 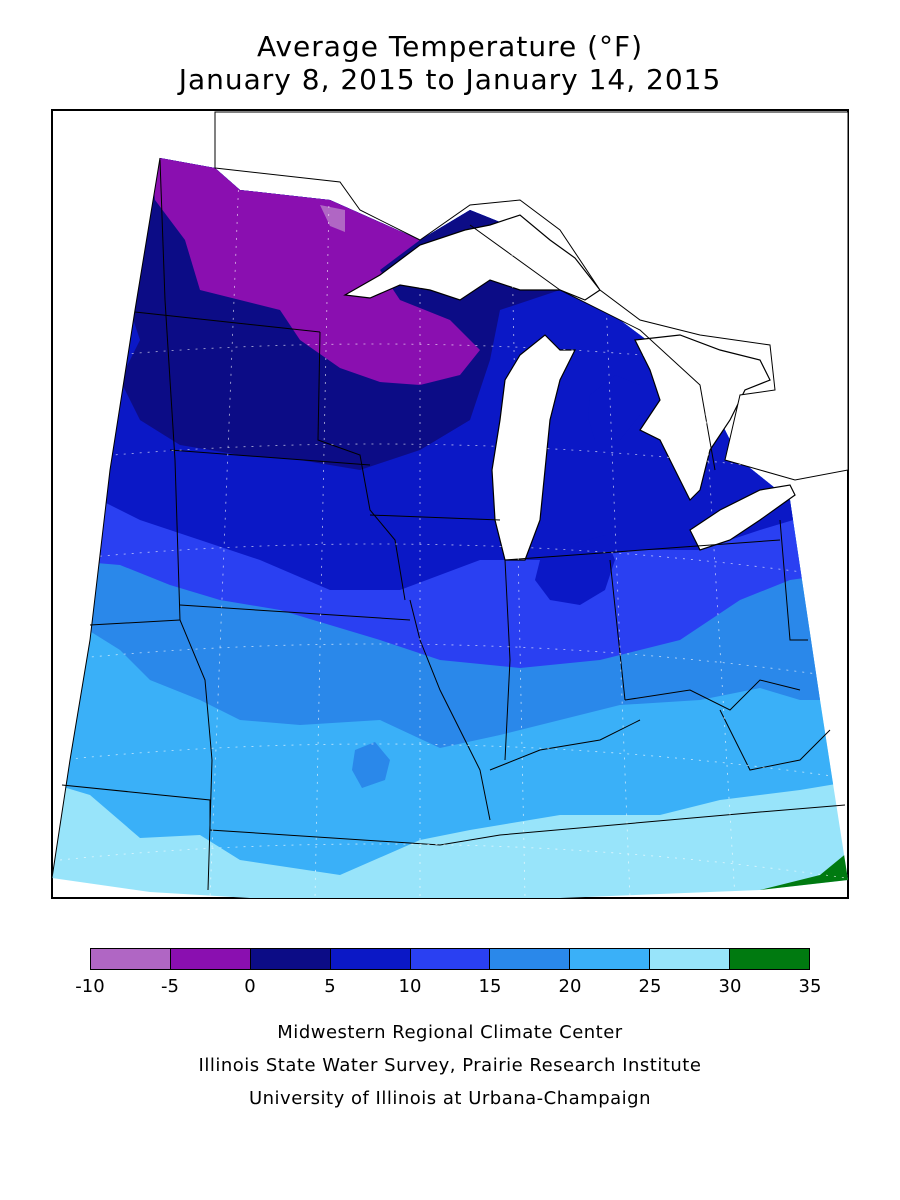 I want to click on ia-mo-line, so click(x=295, y=612).